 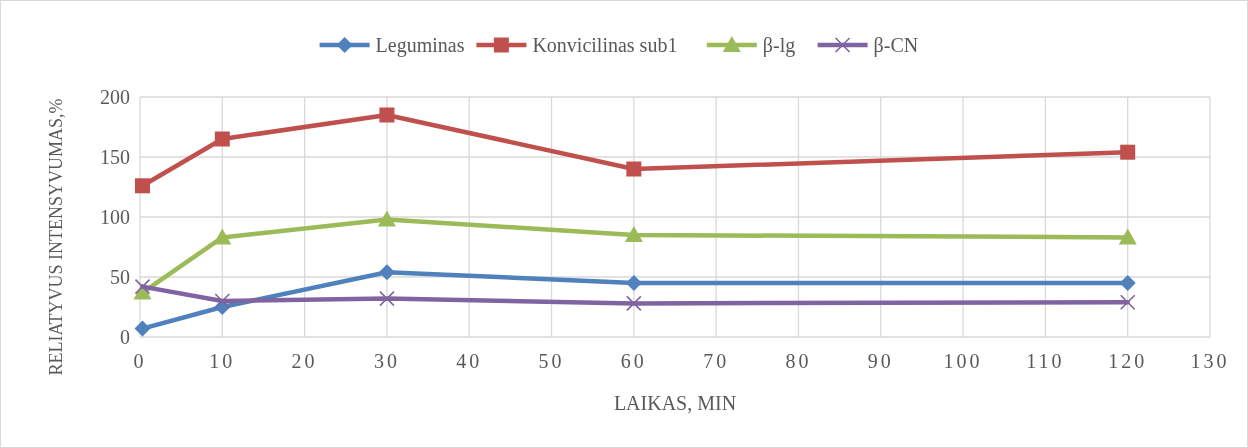 What do you see at coordinates (880, 361) in the screenshot?
I see `x-tick-label: 90` at bounding box center [880, 361].